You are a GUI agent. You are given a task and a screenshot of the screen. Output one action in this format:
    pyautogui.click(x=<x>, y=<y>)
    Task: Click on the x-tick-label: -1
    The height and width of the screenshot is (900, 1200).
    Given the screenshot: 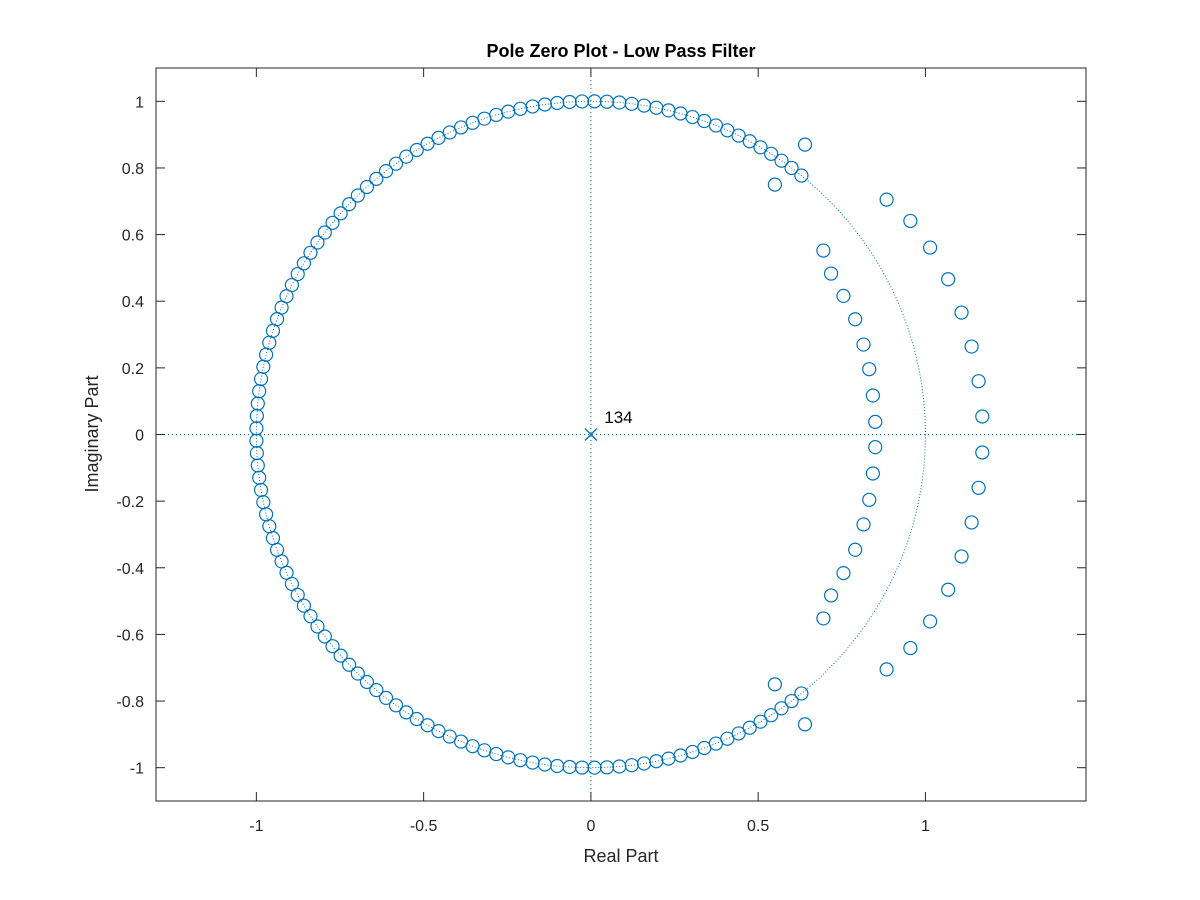 What is the action you would take?
    pyautogui.click(x=256, y=826)
    